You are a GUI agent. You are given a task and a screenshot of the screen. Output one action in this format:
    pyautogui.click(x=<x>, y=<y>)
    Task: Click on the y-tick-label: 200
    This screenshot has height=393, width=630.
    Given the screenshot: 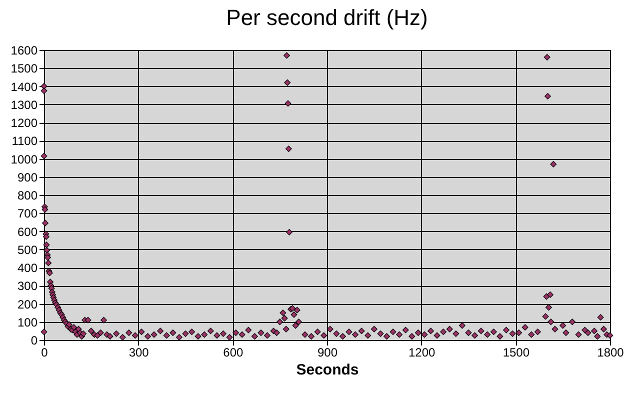 What is the action you would take?
    pyautogui.click(x=27, y=304)
    